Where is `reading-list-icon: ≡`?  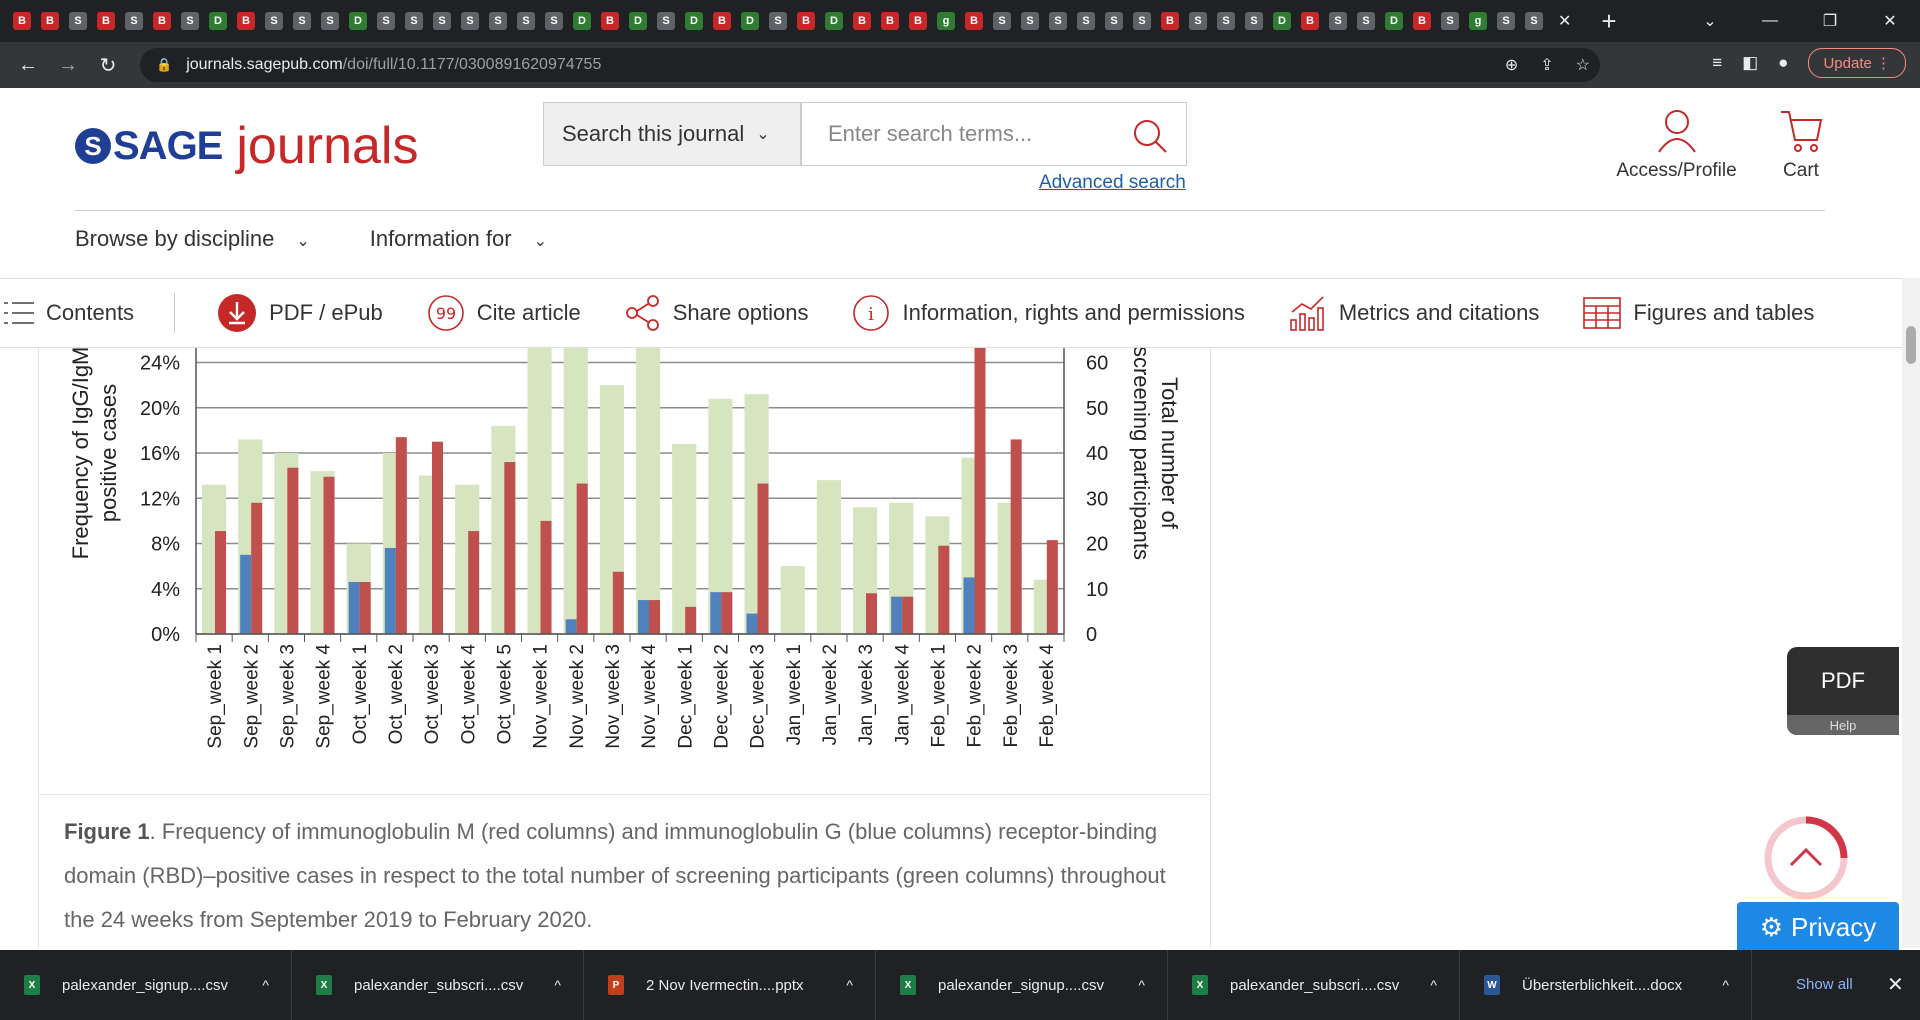 reading-list-icon: ≡ is located at coordinates (1717, 62).